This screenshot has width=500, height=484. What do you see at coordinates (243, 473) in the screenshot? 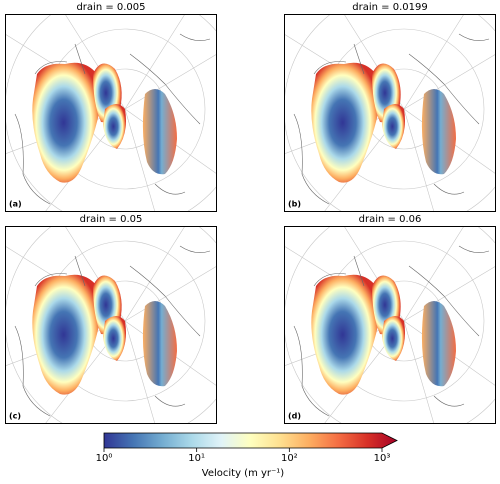
I see `colorbar-label: Velocity (m yr⁻¹)` at bounding box center [243, 473].